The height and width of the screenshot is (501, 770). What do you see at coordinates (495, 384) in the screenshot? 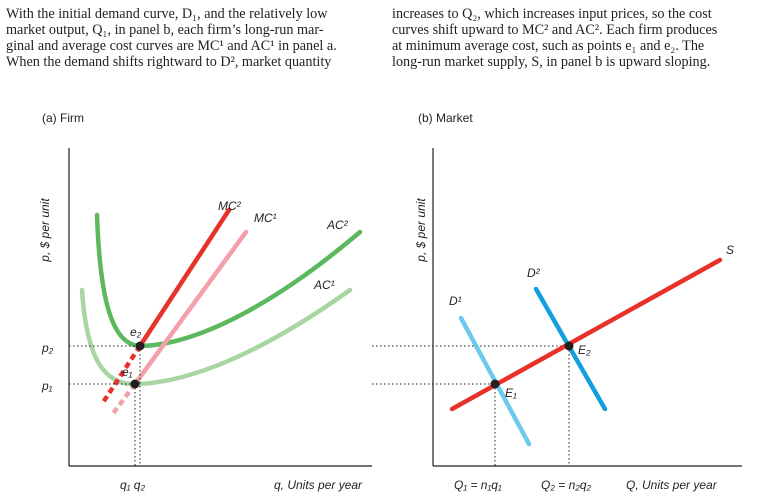
I see `point-E1` at bounding box center [495, 384].